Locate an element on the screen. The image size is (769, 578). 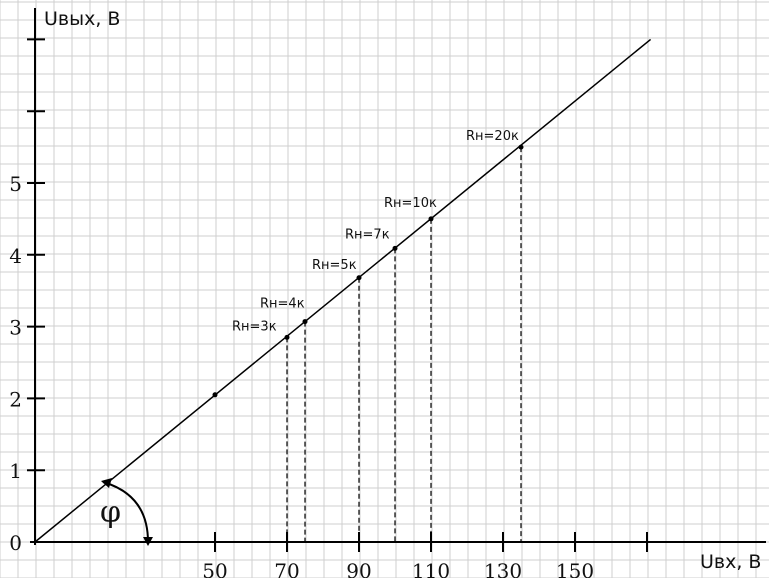
angle-arrowhead-top is located at coordinates (106, 483).